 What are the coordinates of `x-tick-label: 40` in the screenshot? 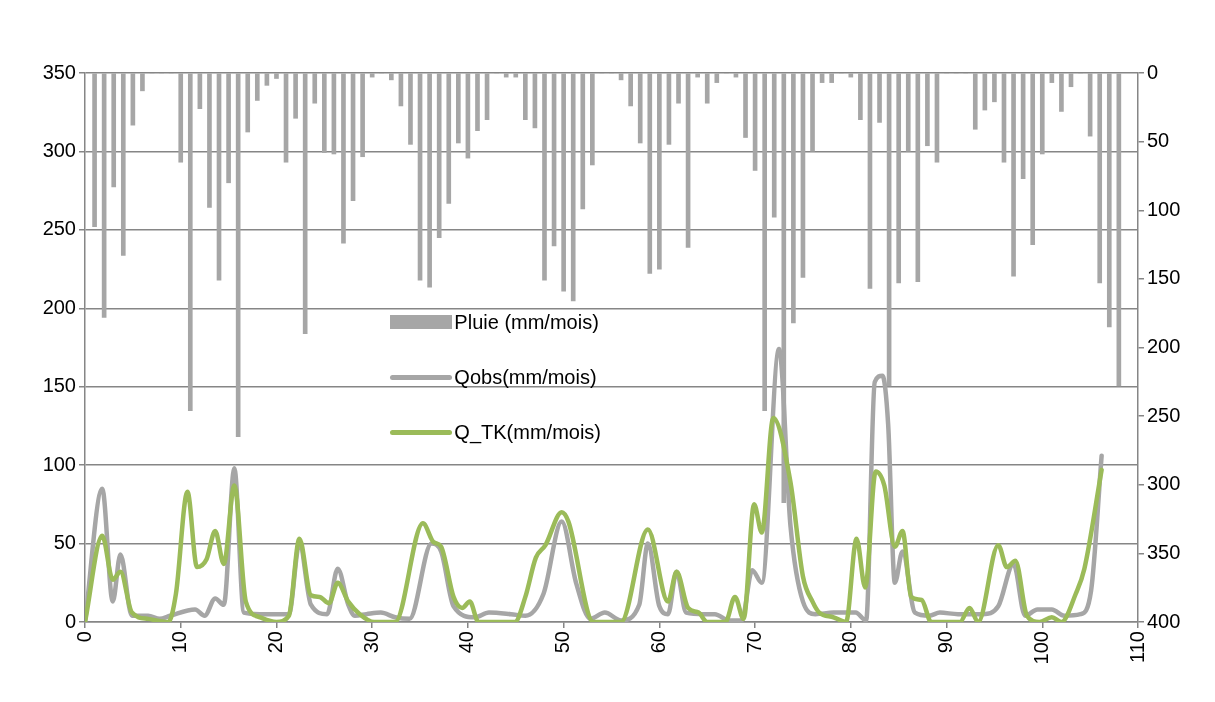 It's located at (466, 642).